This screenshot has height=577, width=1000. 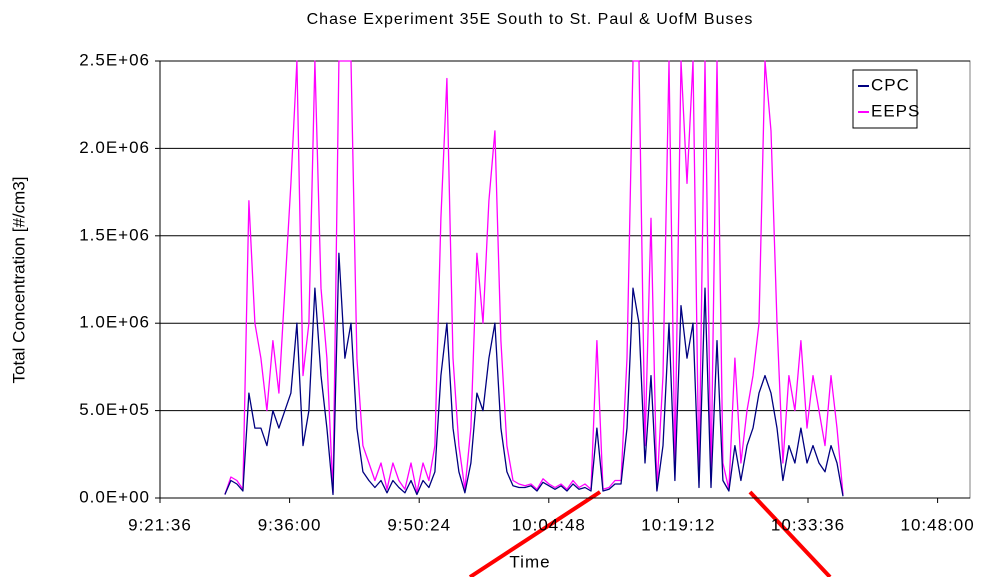 What do you see at coordinates (890, 84) in the screenshot?
I see `legend-label: CPC` at bounding box center [890, 84].